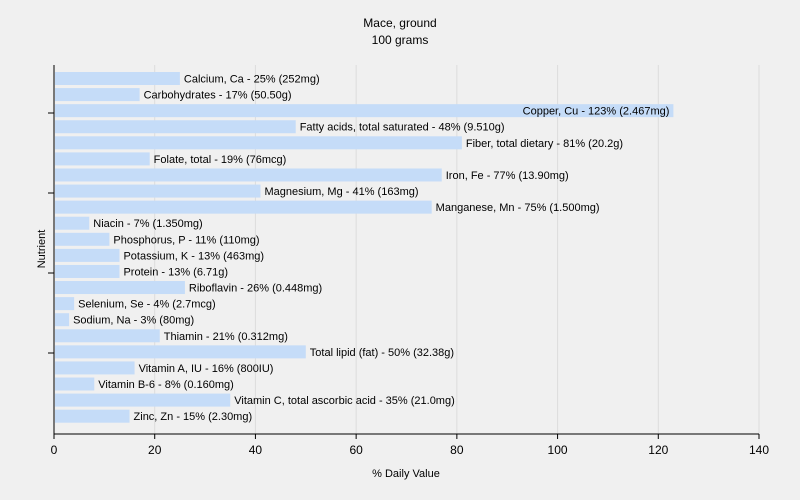 This screenshot has width=800, height=500. What do you see at coordinates (518, 208) in the screenshot?
I see `bar-label: Manganese, Mn - 75% (1.500mg)` at bounding box center [518, 208].